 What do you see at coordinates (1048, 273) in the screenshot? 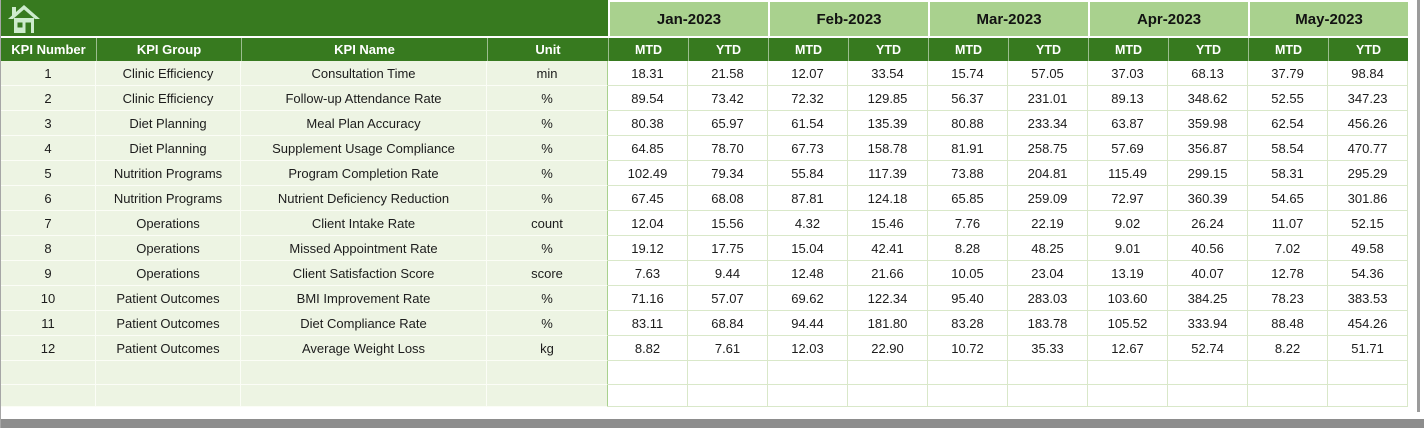
I see `value-cell: 23.04` at bounding box center [1048, 273].